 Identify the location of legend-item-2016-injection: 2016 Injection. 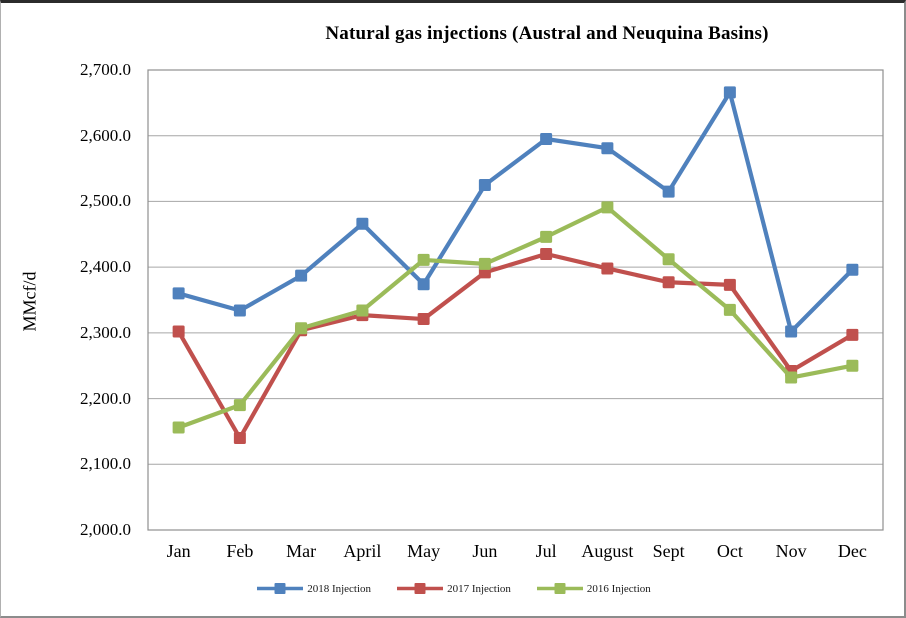
(593, 588).